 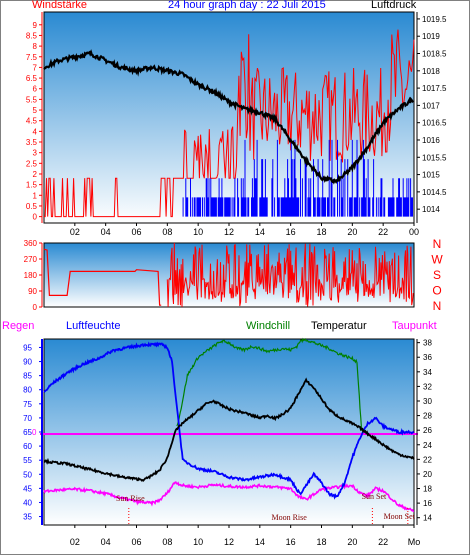 I want to click on time-tick-label: 10, so click(x=198, y=232).